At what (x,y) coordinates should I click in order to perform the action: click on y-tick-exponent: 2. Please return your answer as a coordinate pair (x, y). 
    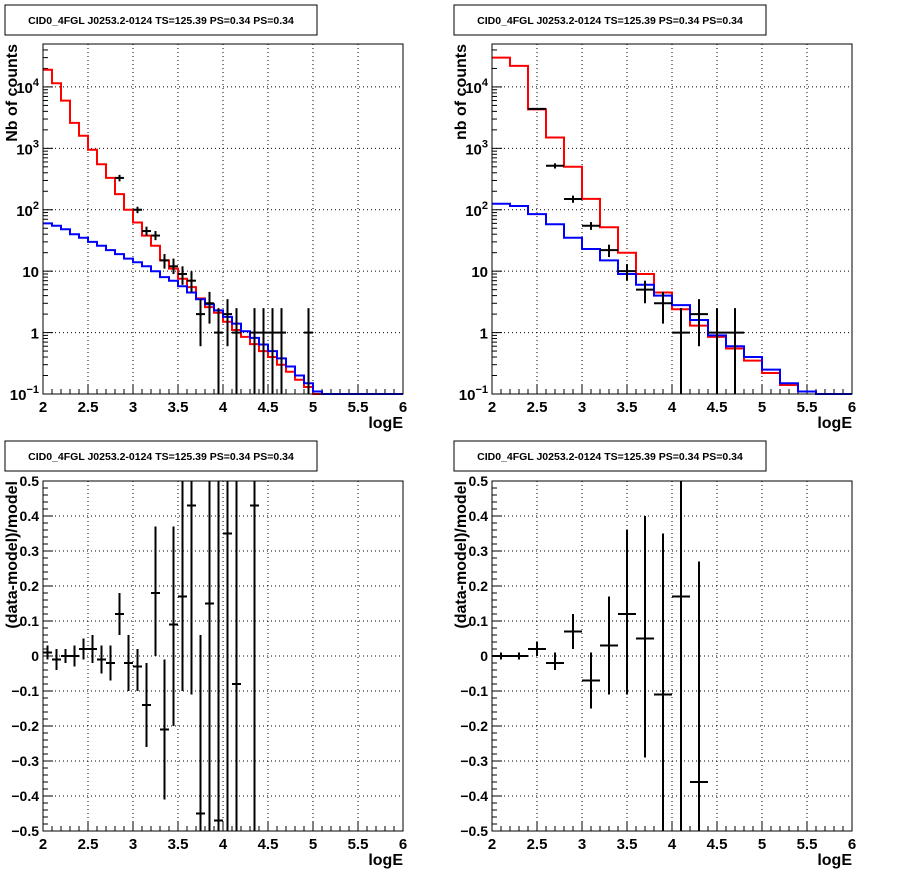
    Looking at the image, I should click on (485, 206).